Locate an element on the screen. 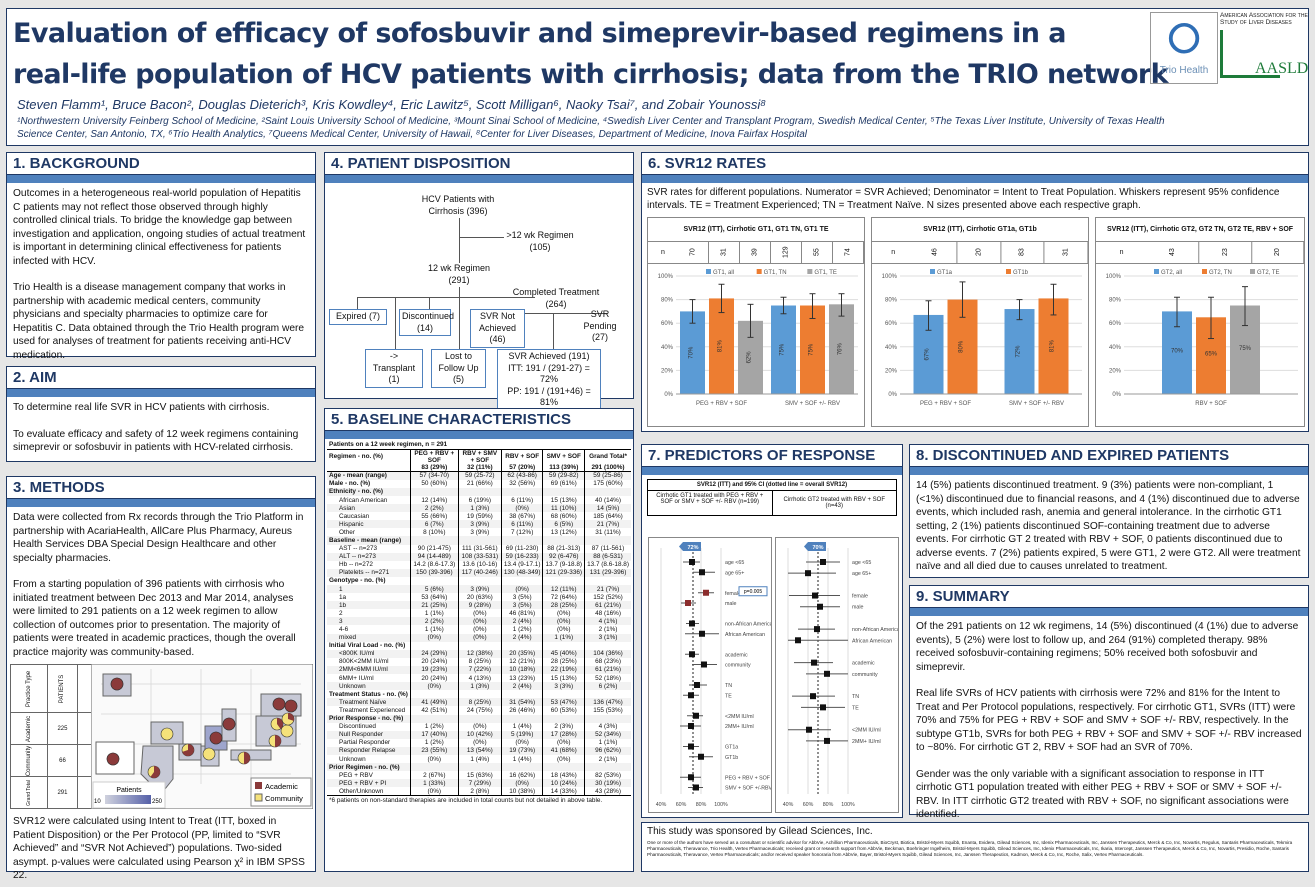 The height and width of the screenshot is (887, 1315). cell-value: 5 (6%) is located at coordinates (434, 589).